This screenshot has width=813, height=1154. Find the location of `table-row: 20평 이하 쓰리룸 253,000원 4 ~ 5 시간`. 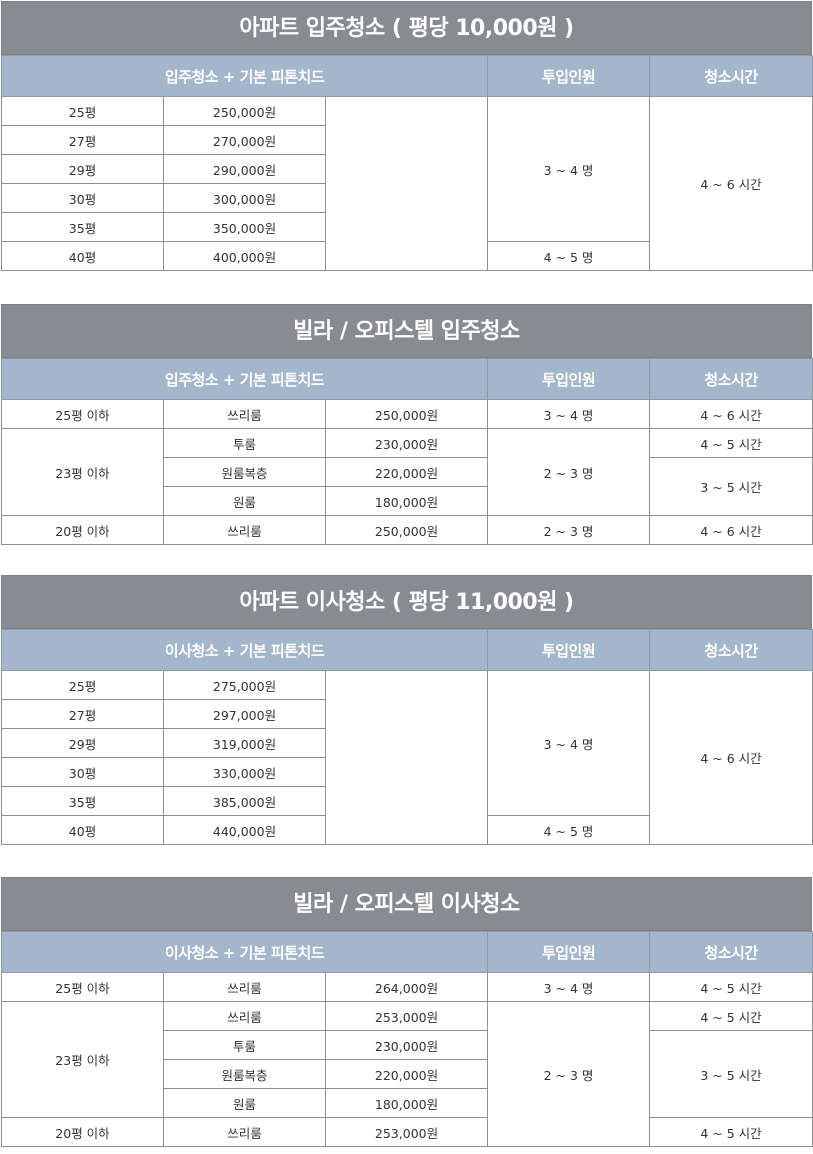

table-row: 20평 이하 쓰리룸 253,000원 4 ~ 5 시간 is located at coordinates (407, 1132).